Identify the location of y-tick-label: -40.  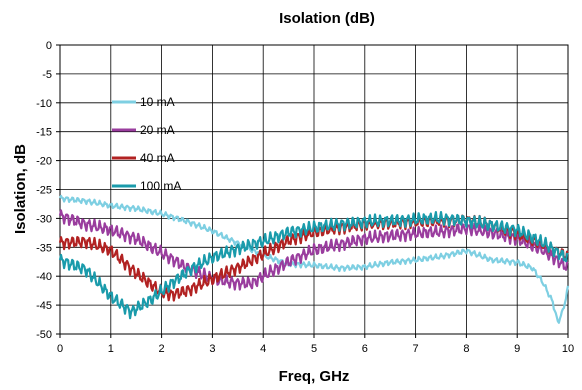
(44, 277).